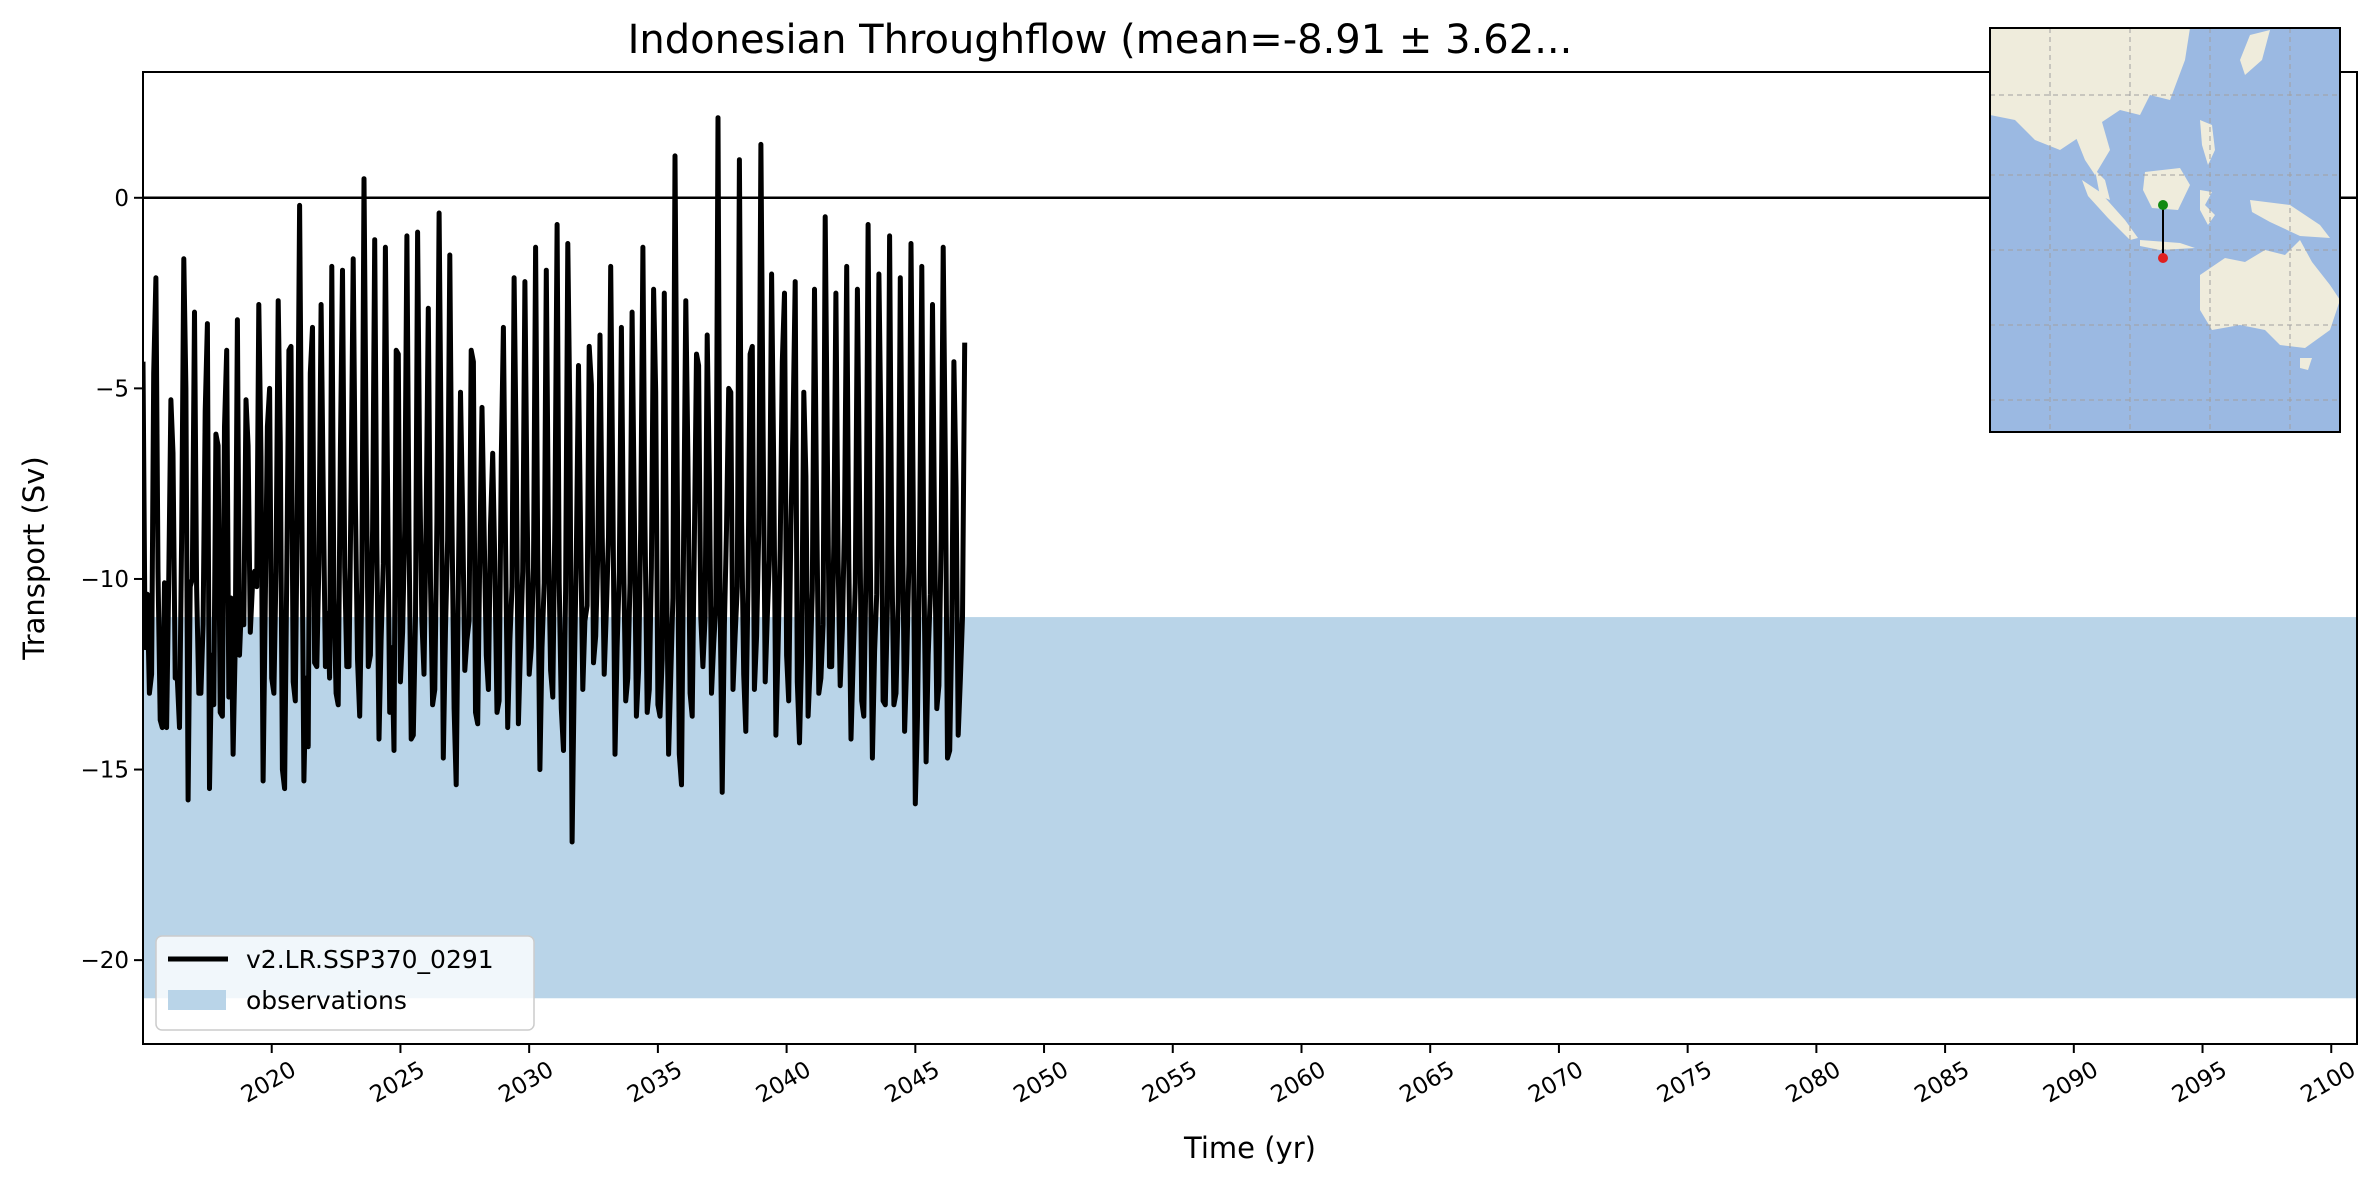 This screenshot has height=1180, width=2376. Describe the element at coordinates (104, 580) in the screenshot. I see `y-tick-label: −10` at that location.